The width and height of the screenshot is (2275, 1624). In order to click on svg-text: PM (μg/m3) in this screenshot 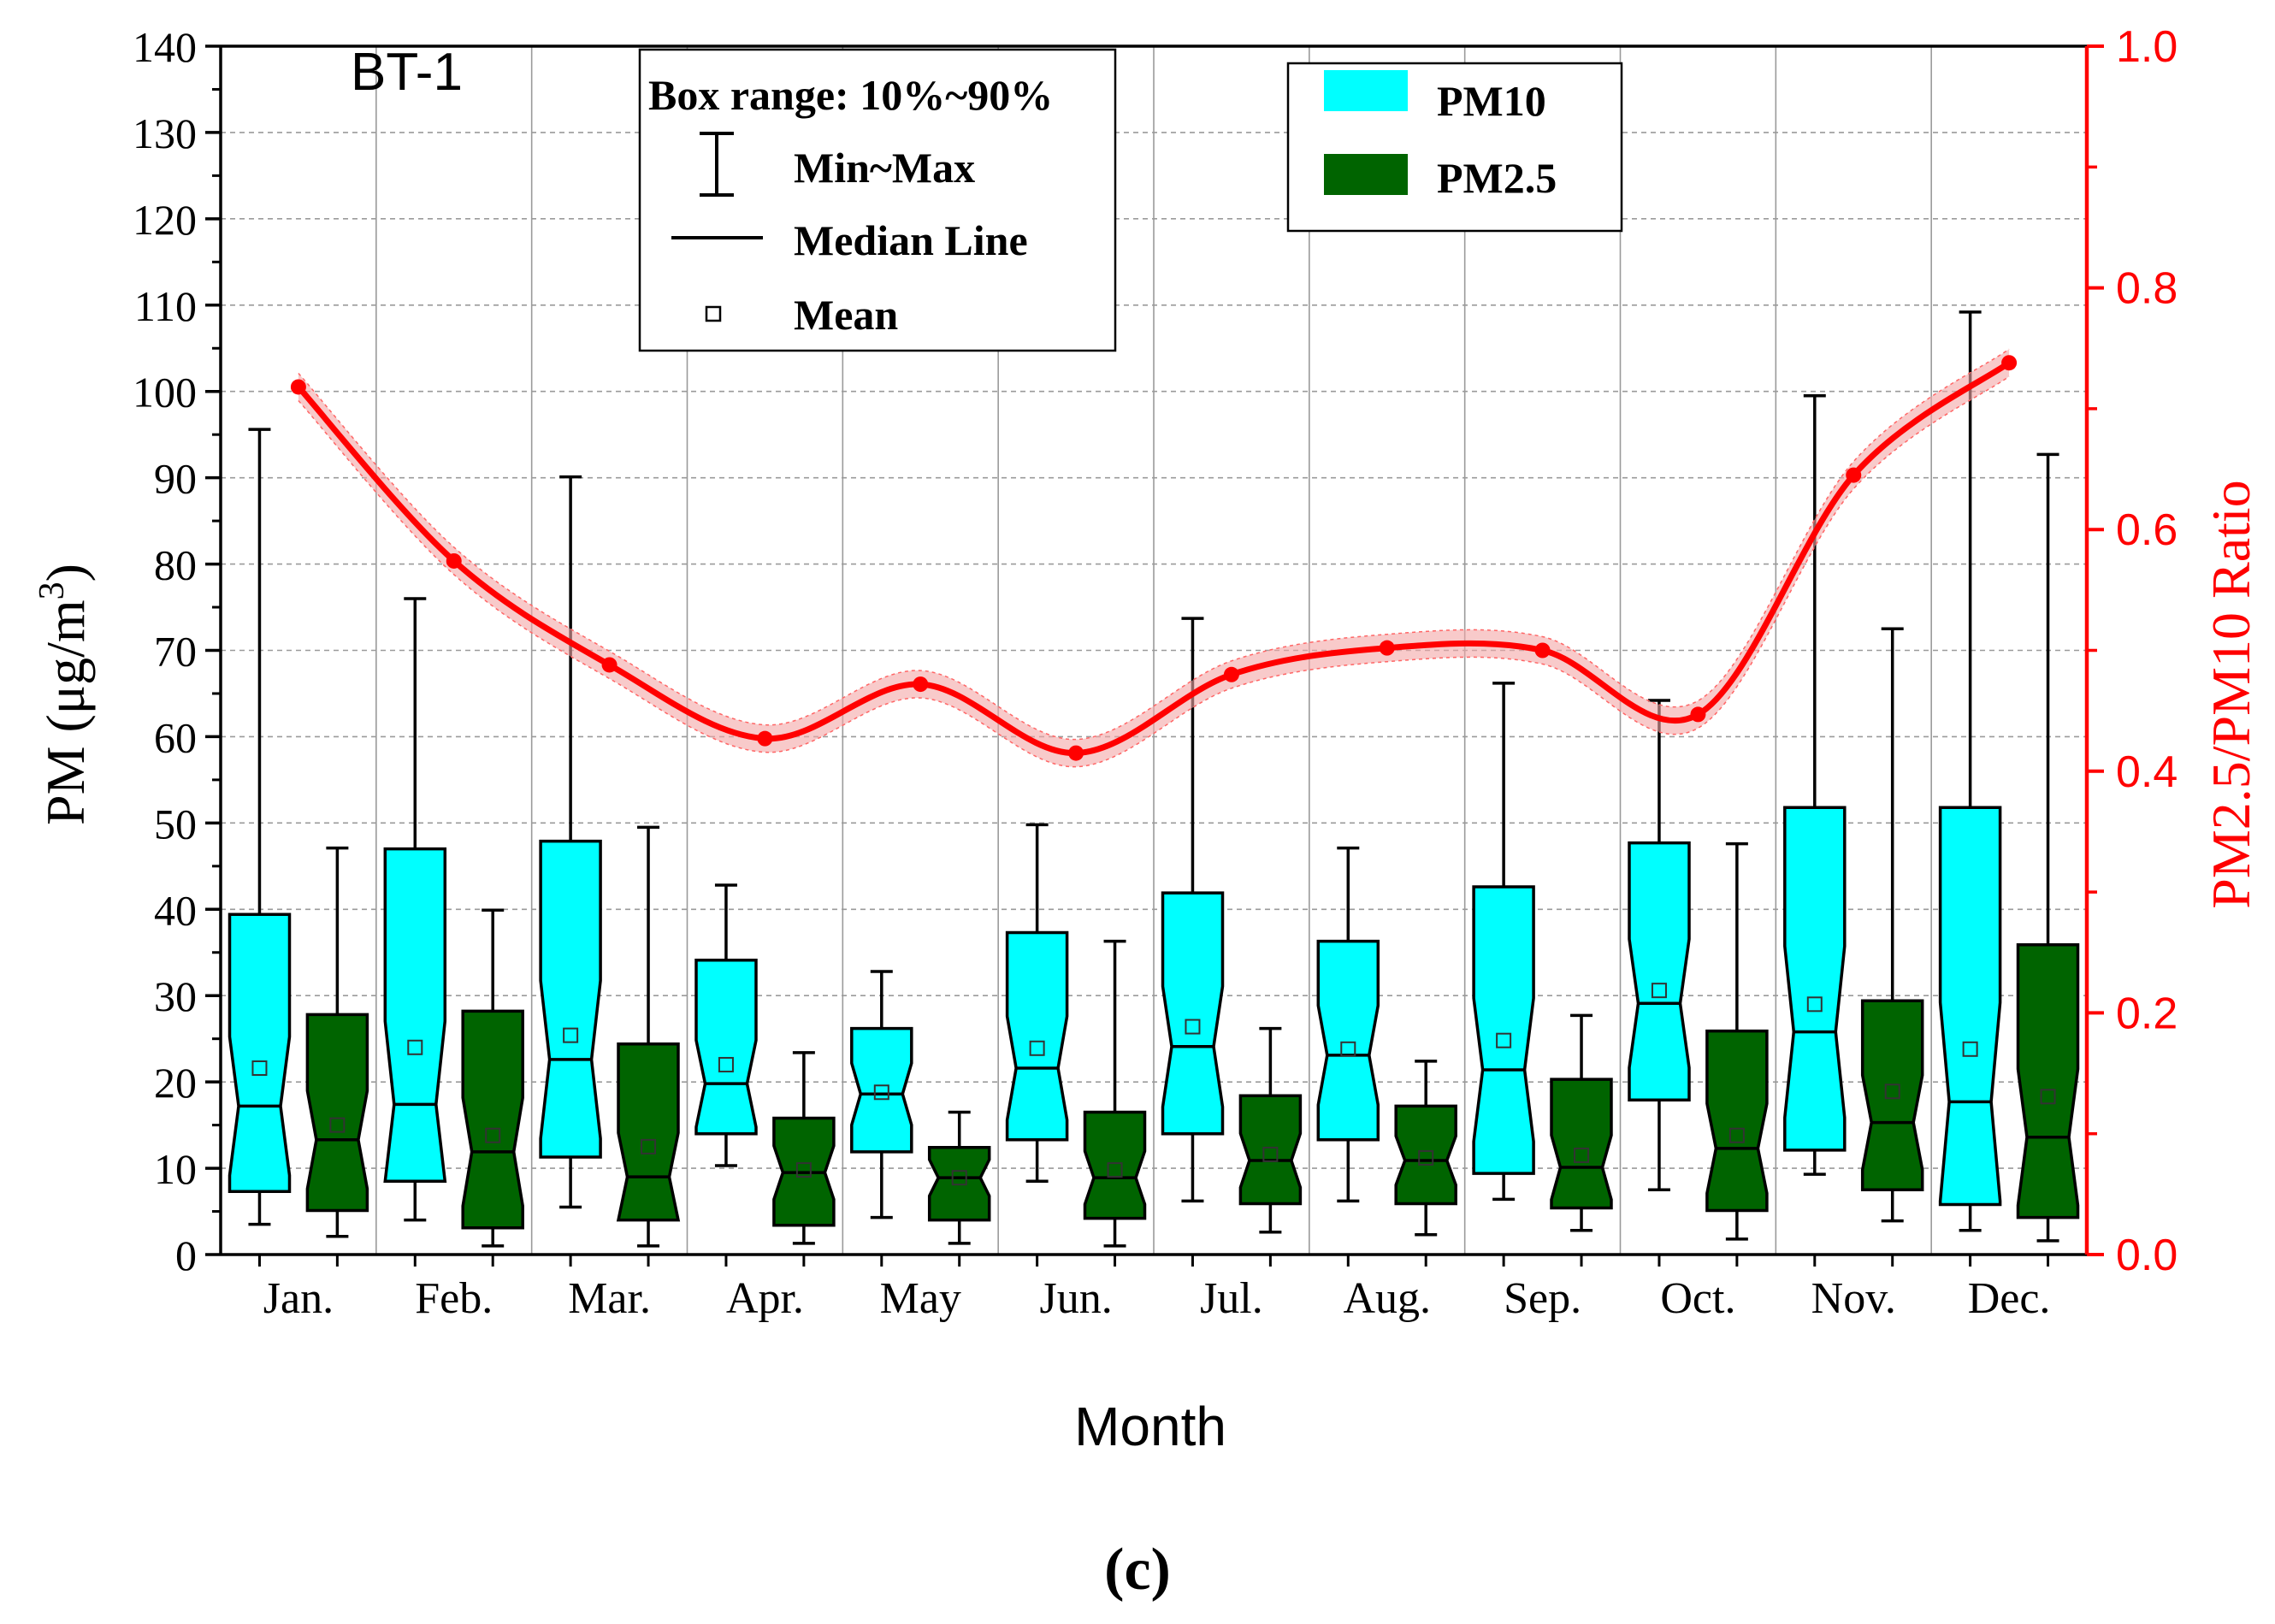, I will do `click(64, 694)`.